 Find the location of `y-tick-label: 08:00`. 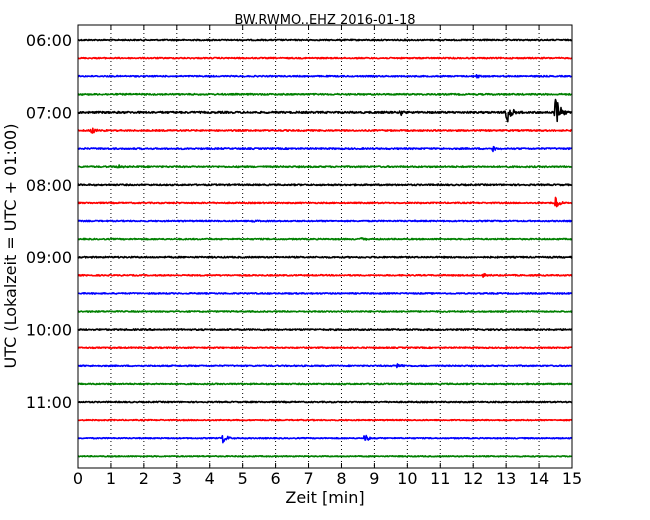

y-tick-label: 08:00 is located at coordinates (49, 185).